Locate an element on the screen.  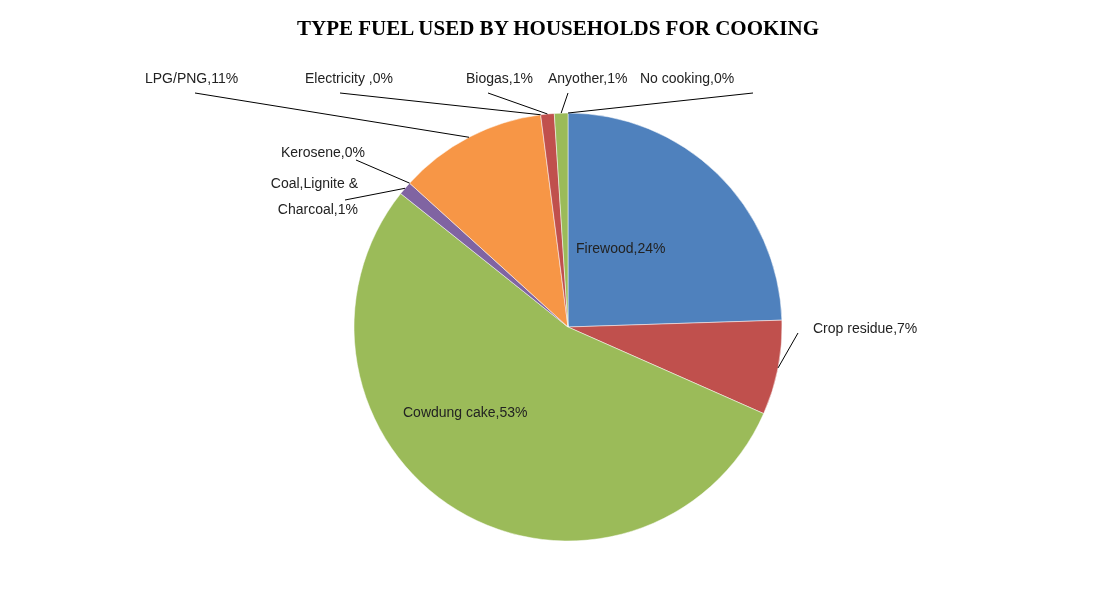
slice-label: Coal,Lignite & Charcoal,1% is located at coordinates (314, 196).